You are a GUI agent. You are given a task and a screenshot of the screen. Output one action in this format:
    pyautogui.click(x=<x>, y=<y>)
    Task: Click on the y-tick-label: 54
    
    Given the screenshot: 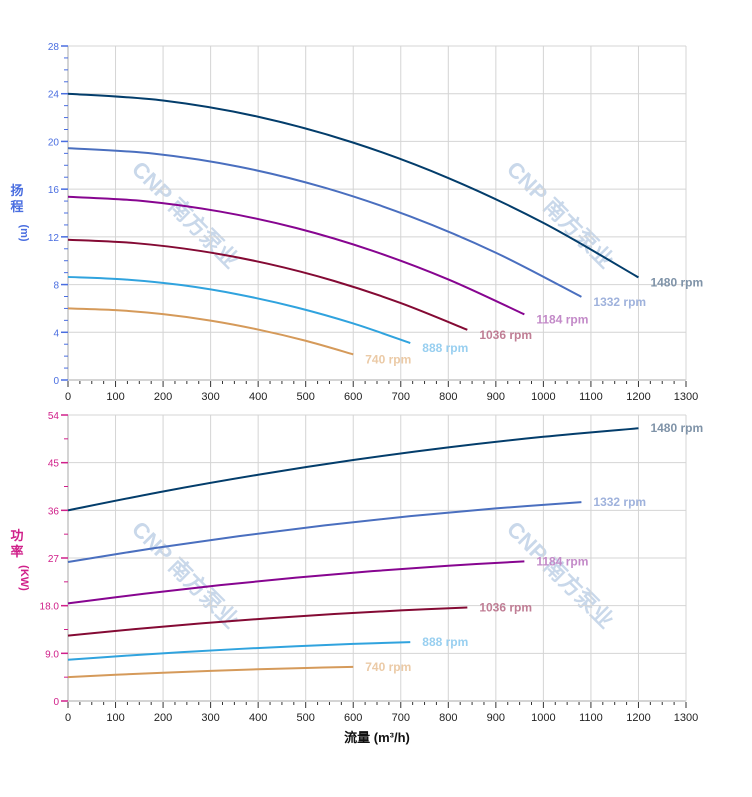 What is the action you would take?
    pyautogui.click(x=54, y=416)
    